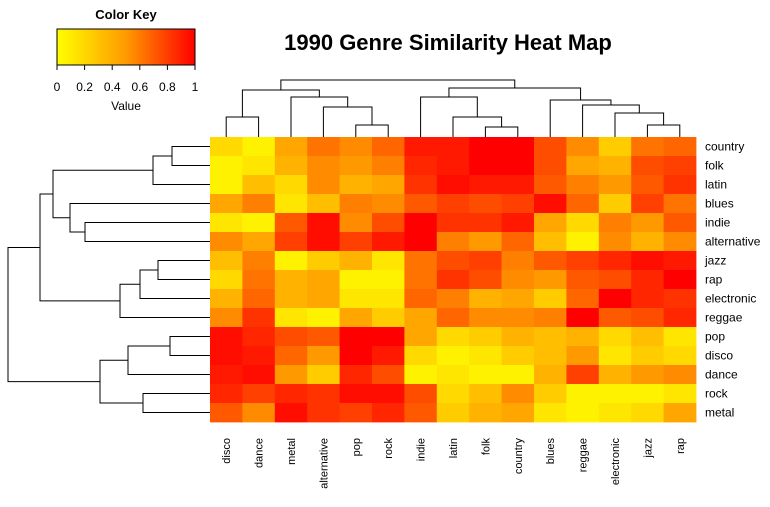  Describe the element at coordinates (356, 394) in the screenshot. I see `cell-rock-pop` at that location.